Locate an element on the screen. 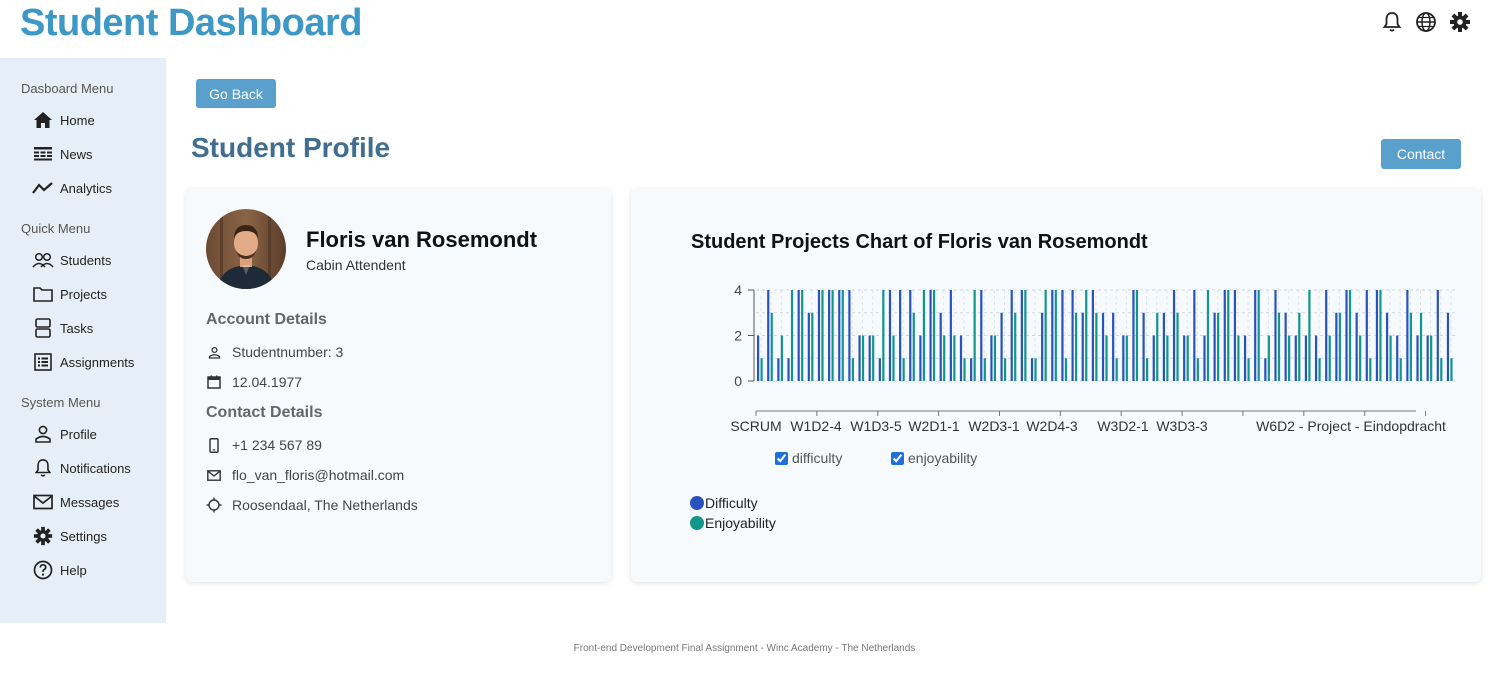 This screenshot has height=680, width=1489. sidebar-item-help: Help is located at coordinates (59, 570).